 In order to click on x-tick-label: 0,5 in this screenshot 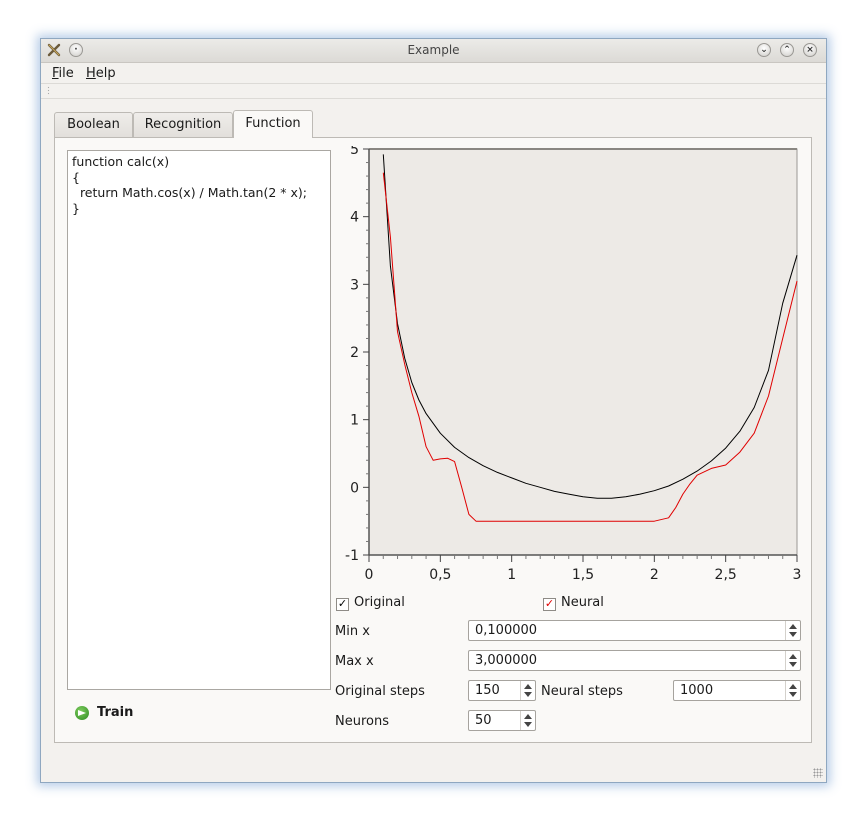, I will do `click(440, 575)`.